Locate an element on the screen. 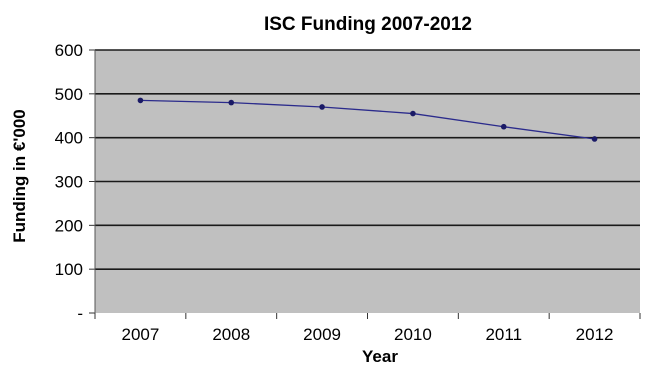 The image size is (653, 369). x-axis-title: Year is located at coordinates (380, 356).